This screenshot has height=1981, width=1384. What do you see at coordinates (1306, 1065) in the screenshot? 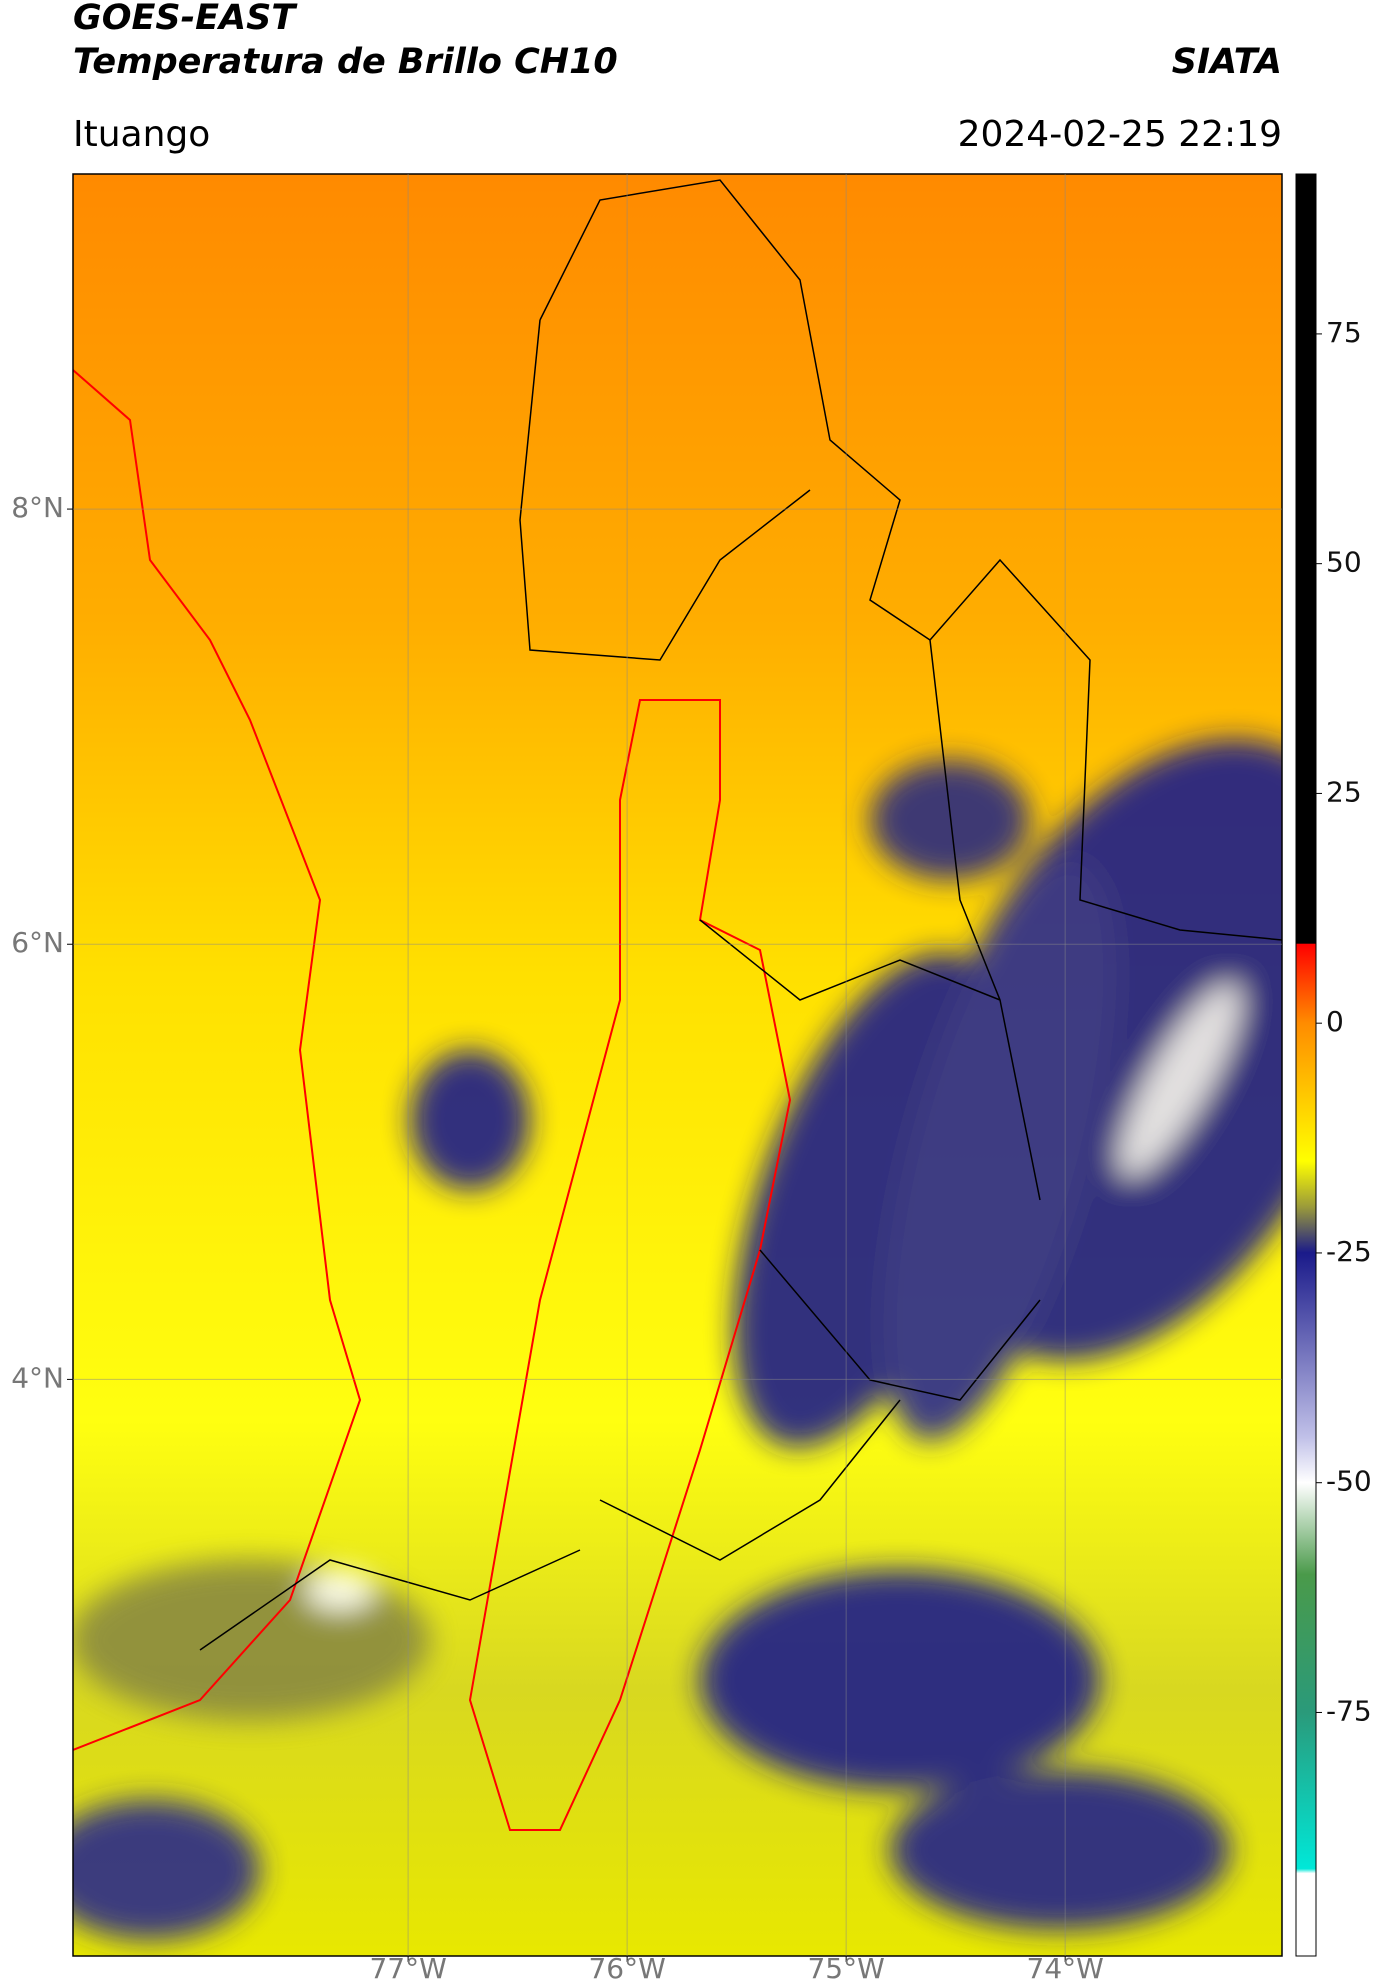
I see `colorbar` at bounding box center [1306, 1065].